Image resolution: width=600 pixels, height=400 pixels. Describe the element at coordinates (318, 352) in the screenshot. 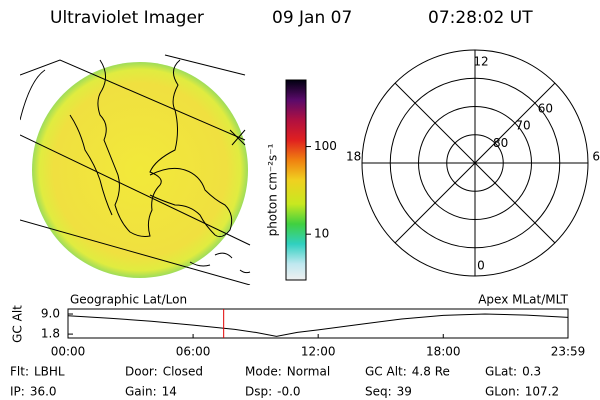

I see `x-tick-label: 12:00` at that location.